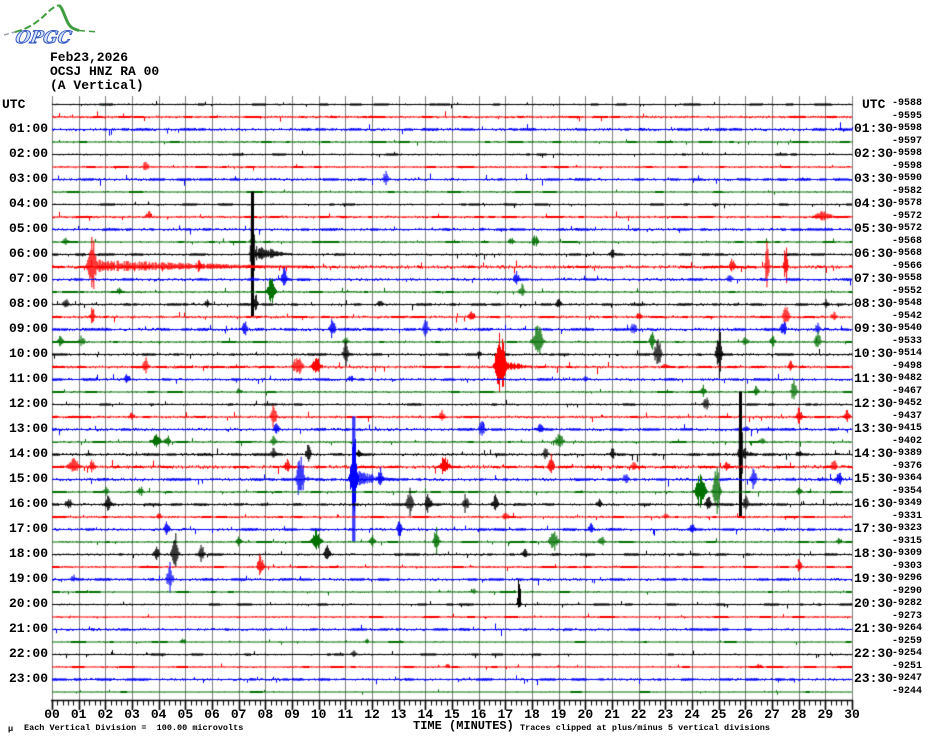 Image resolution: width=930 pixels, height=744 pixels. I want to click on right-offset-number: -9548, so click(907, 303).